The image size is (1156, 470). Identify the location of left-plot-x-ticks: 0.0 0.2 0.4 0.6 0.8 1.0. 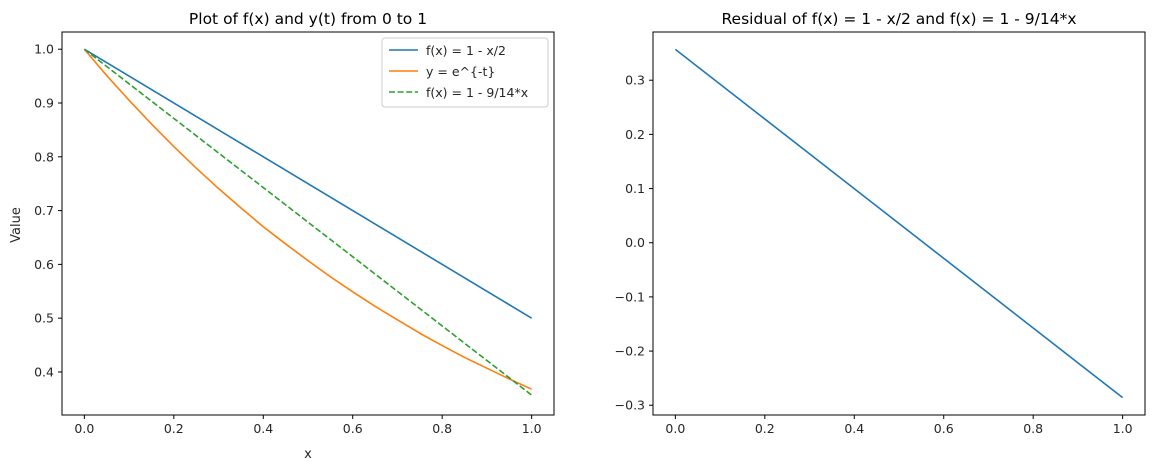
(308, 425).